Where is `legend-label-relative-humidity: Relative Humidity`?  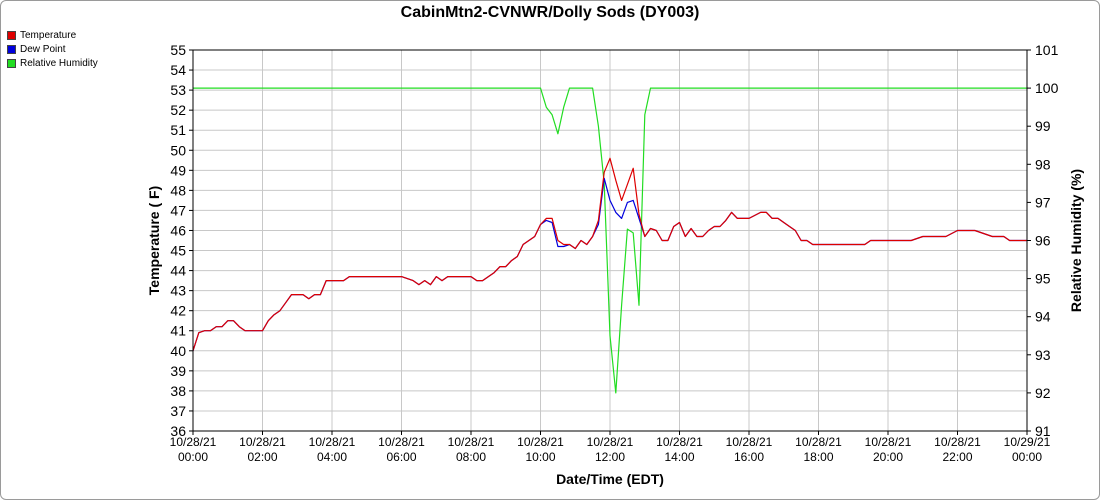
legend-label-relative-humidity: Relative Humidity is located at coordinates (59, 63).